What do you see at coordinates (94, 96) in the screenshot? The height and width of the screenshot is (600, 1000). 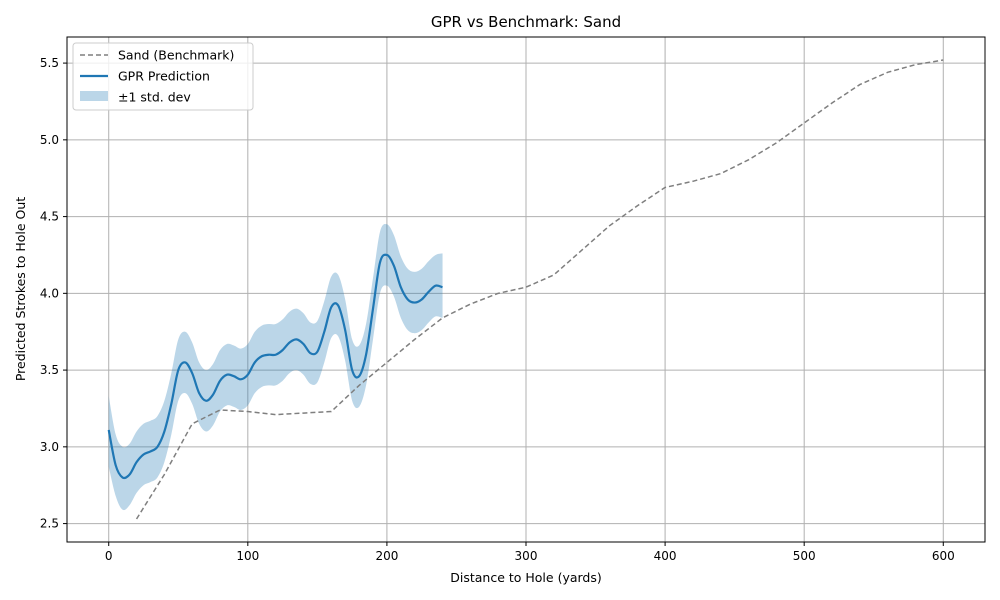 I see `legend-band-swatch` at bounding box center [94, 96].